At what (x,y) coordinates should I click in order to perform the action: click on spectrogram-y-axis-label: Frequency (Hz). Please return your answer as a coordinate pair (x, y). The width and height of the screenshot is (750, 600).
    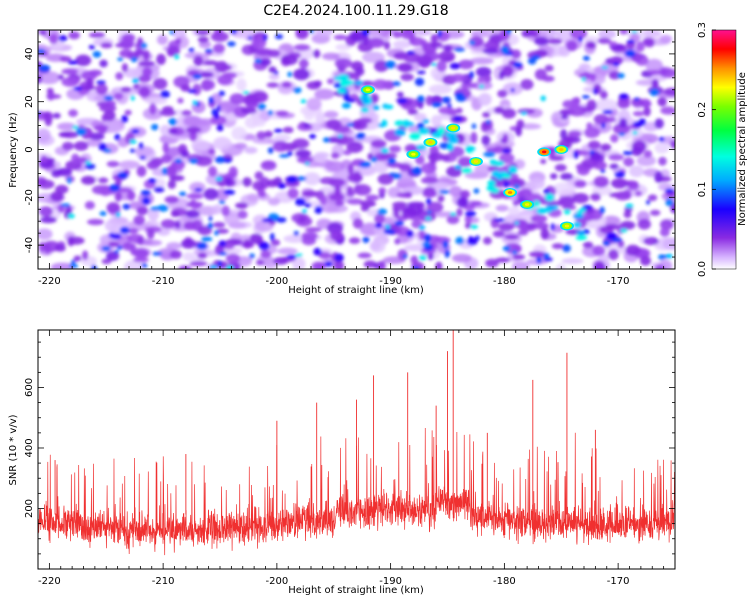
    Looking at the image, I should click on (13, 150).